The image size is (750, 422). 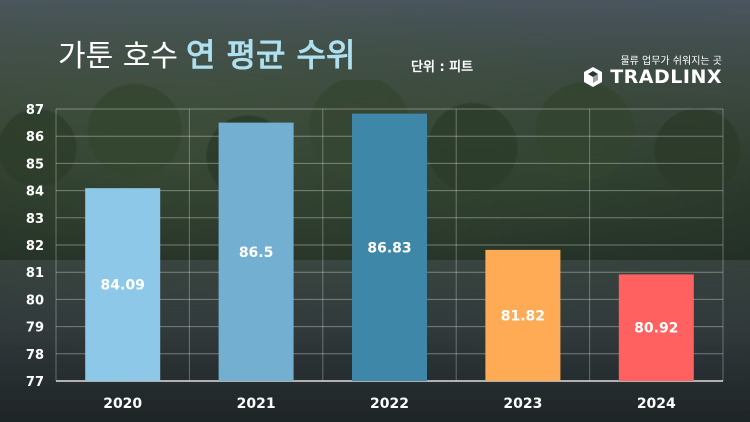 I want to click on x-axis-ticks: 2020 2021 2022 2023 2024, so click(x=389, y=404).